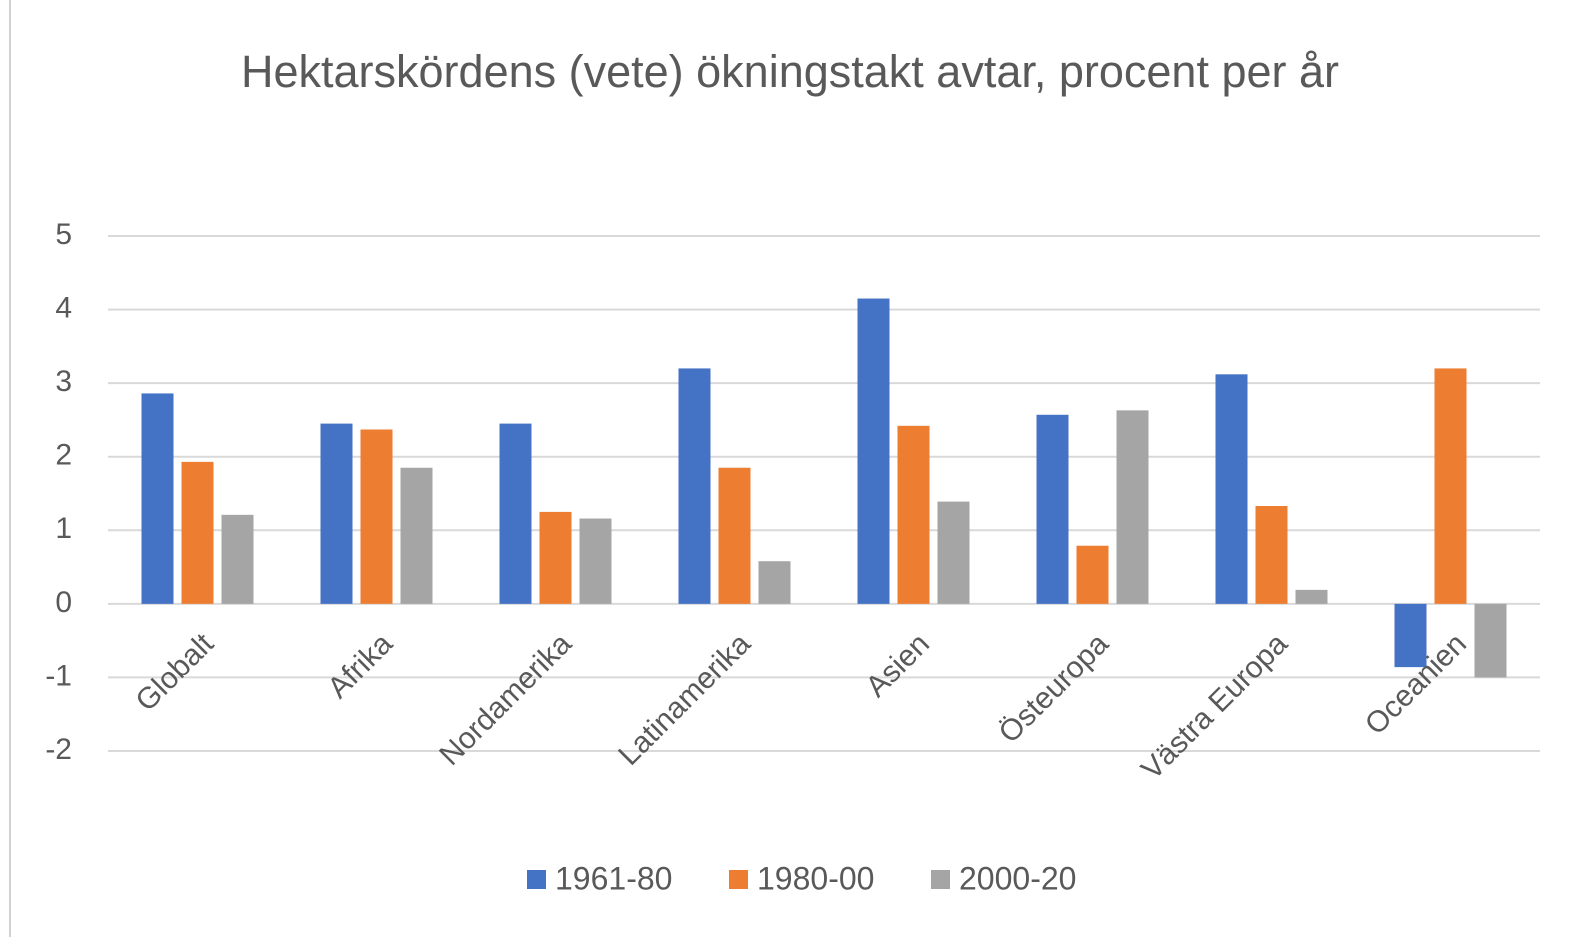  Describe the element at coordinates (1214, 706) in the screenshot. I see `x-tick-label: Västra Europa` at that location.